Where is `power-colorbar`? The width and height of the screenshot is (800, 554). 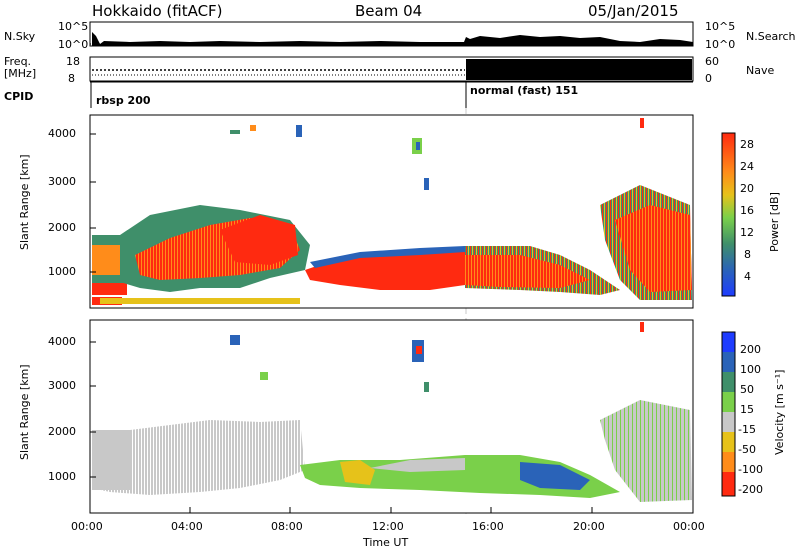
power-colorbar is located at coordinates (728, 214).